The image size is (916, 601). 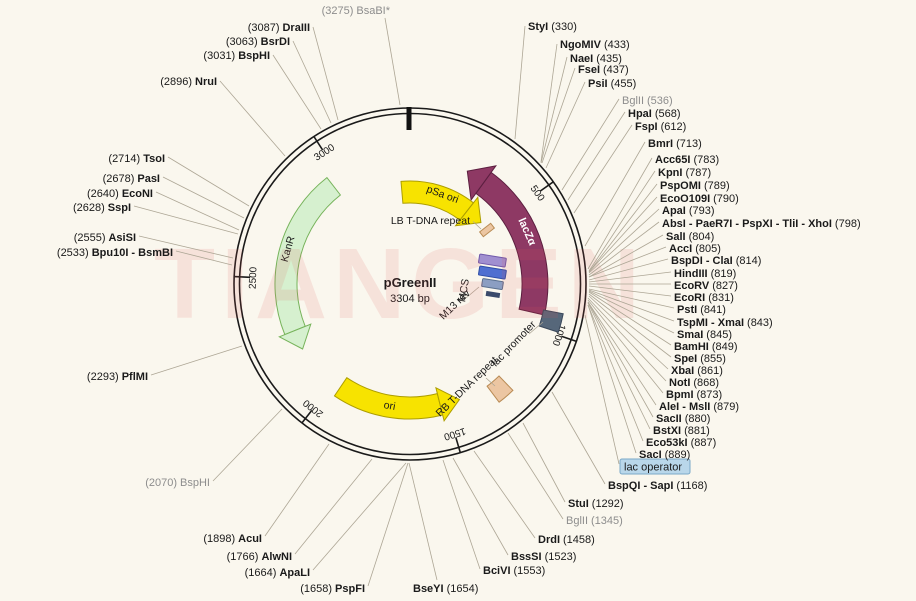 I want to click on site-label: BssSI (1523), so click(x=543, y=557).